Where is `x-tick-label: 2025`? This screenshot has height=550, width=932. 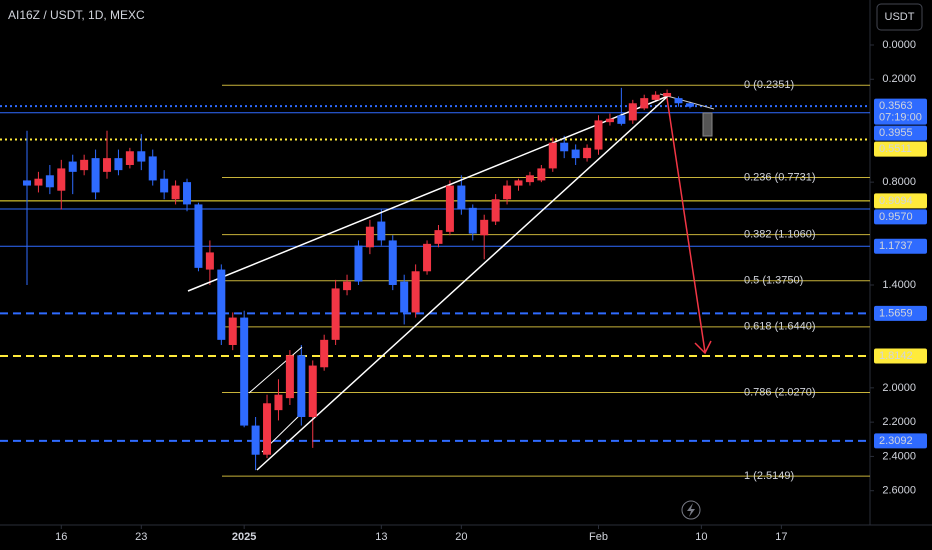 x-tick-label: 2025 is located at coordinates (244, 537).